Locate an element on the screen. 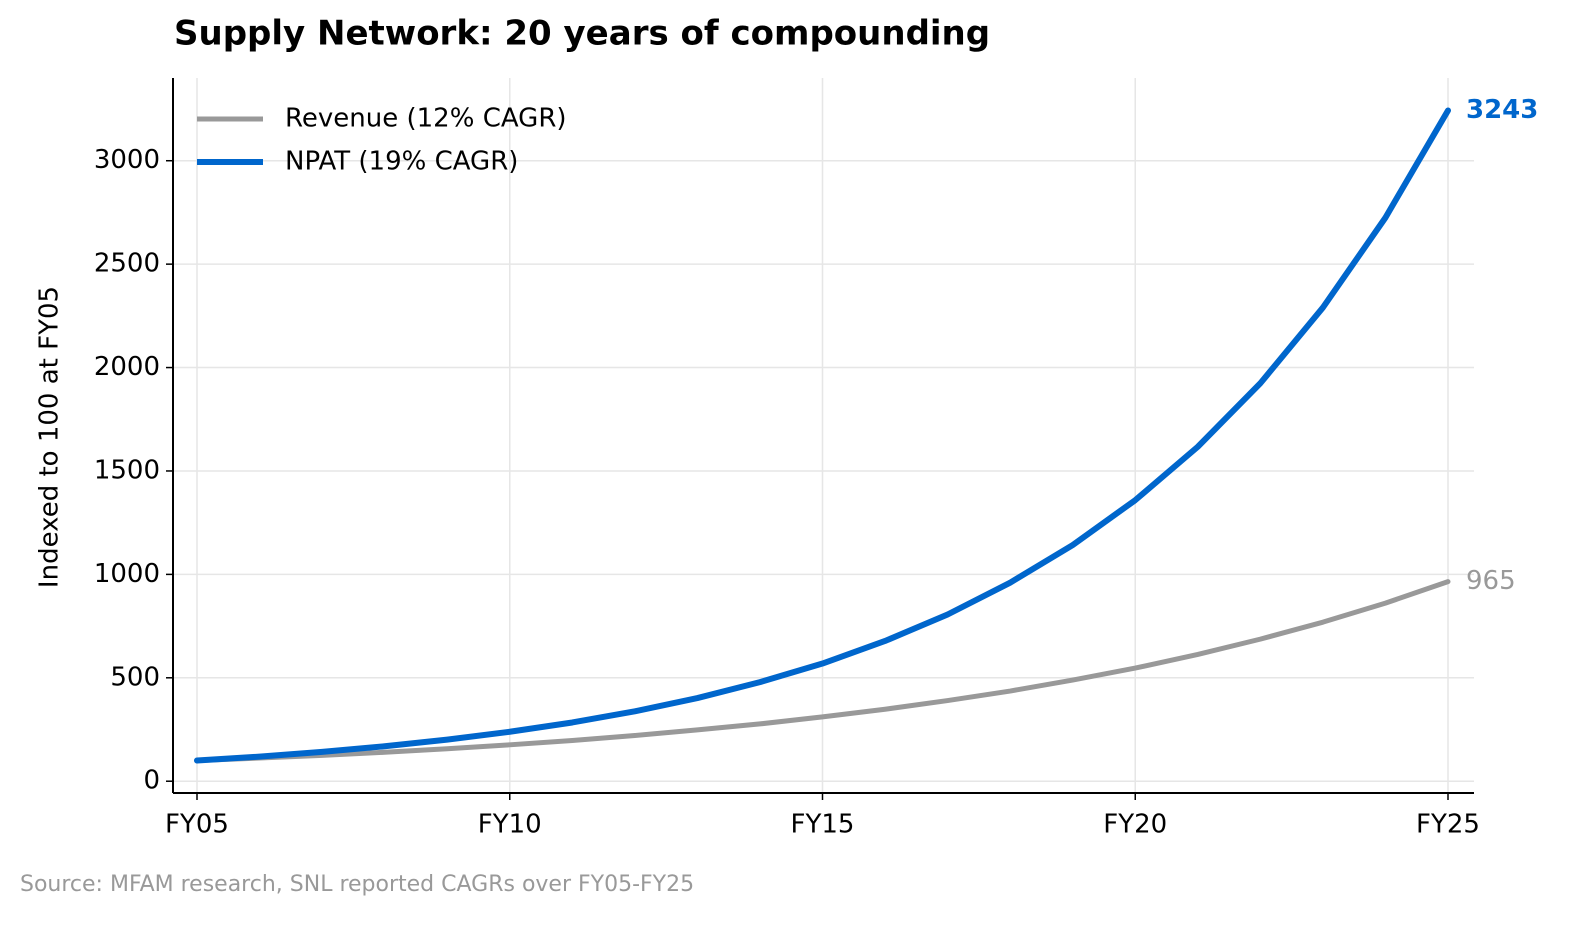  x-tick-label: FY25 is located at coordinates (1448, 825).